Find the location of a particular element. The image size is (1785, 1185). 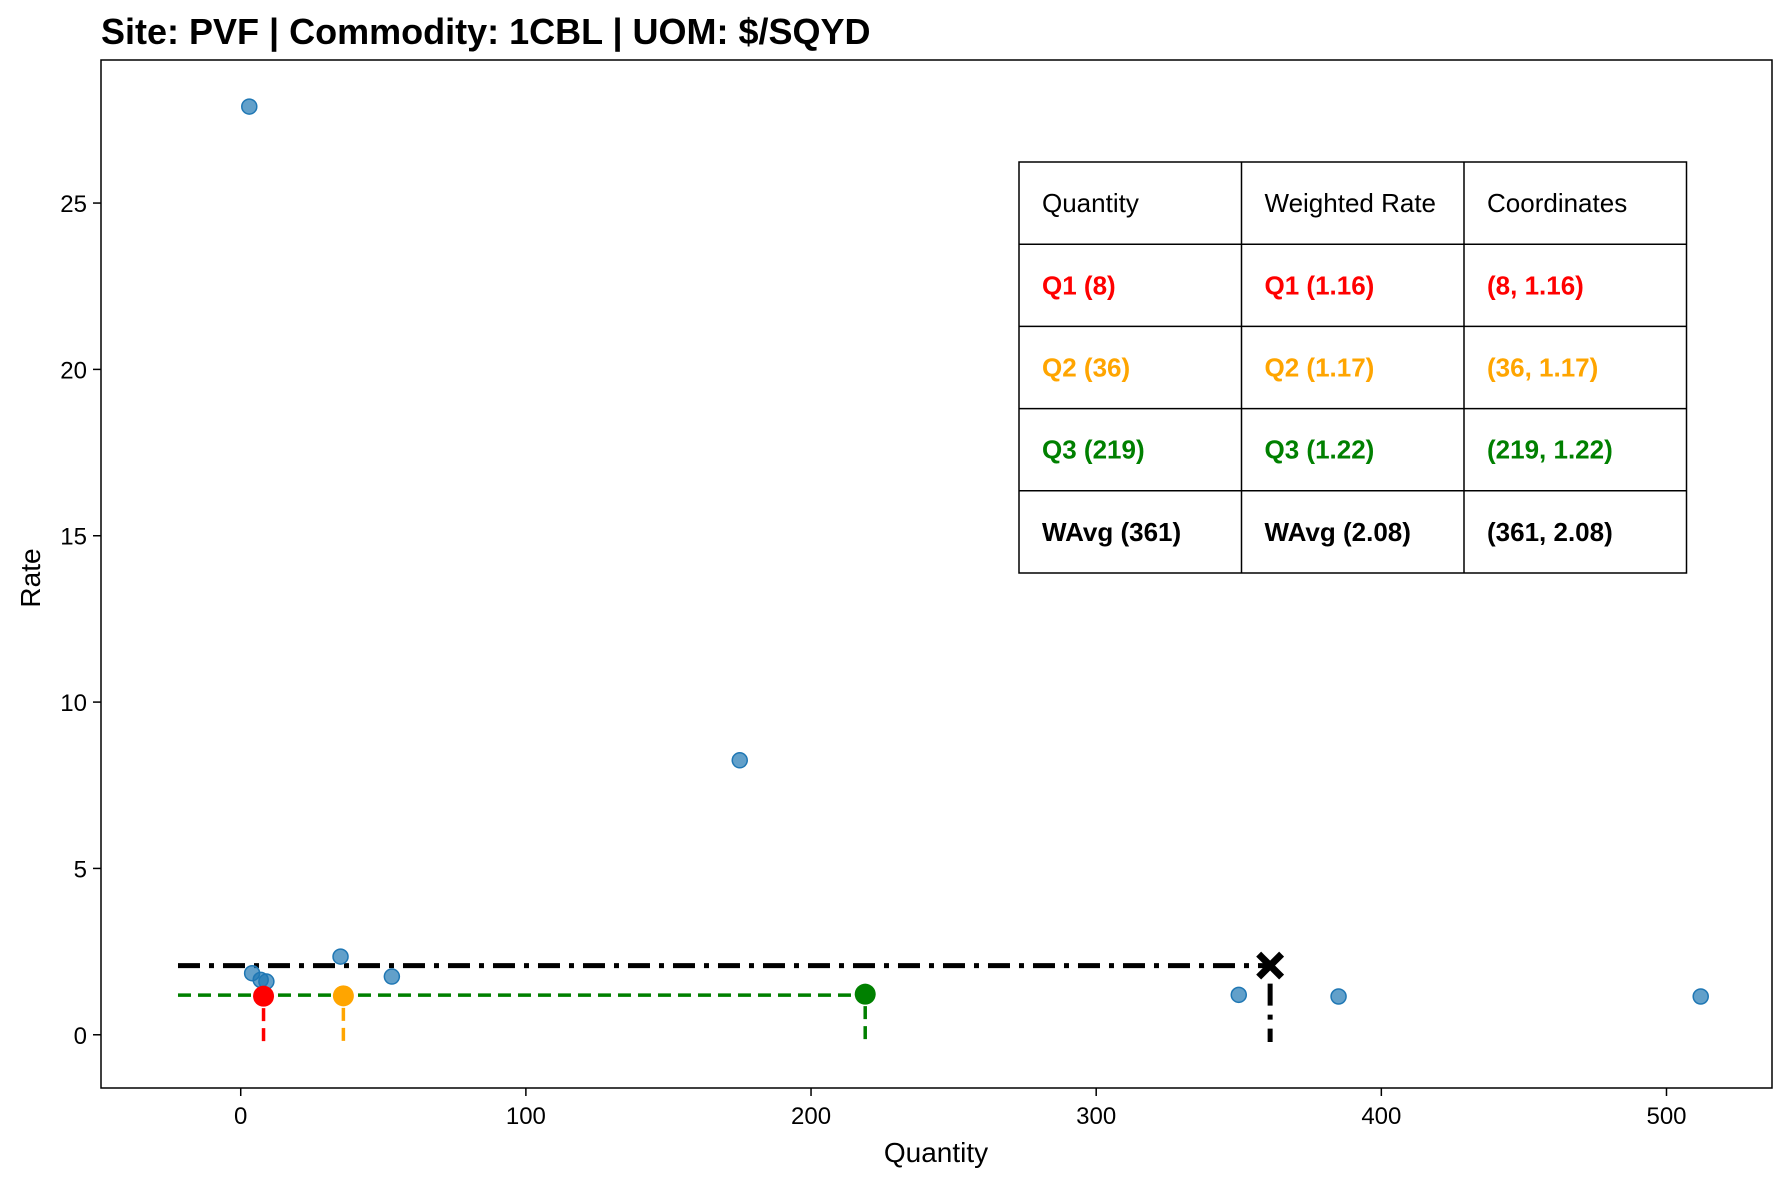

table-frame is located at coordinates (1353, 367).